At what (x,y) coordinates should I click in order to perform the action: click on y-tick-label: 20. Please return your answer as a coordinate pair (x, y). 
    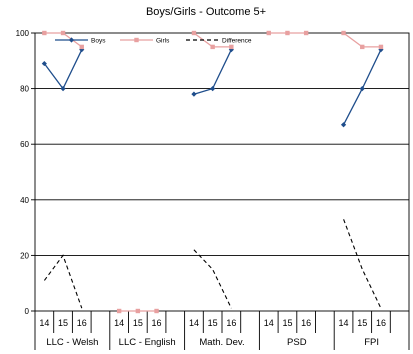
    Looking at the image, I should click on (24, 255).